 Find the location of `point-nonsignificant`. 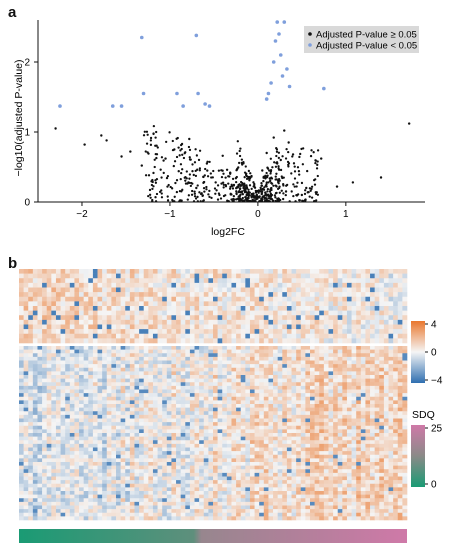

point-nonsignificant is located at coordinates (106, 140).